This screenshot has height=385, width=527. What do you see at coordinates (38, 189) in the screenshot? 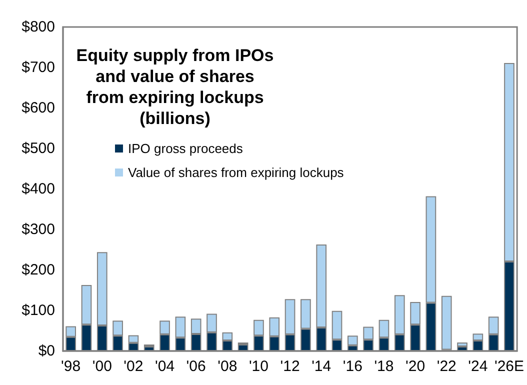
I see `y-tick-label: $400` at bounding box center [38, 189].